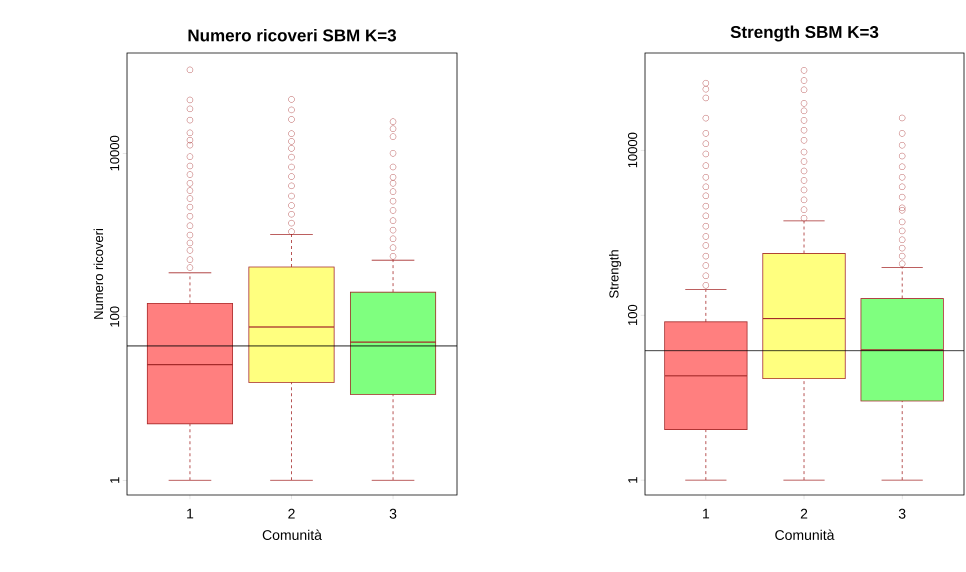 Image resolution: width=966 pixels, height=572 pixels. I want to click on y-axis-title: Strength, so click(615, 274).